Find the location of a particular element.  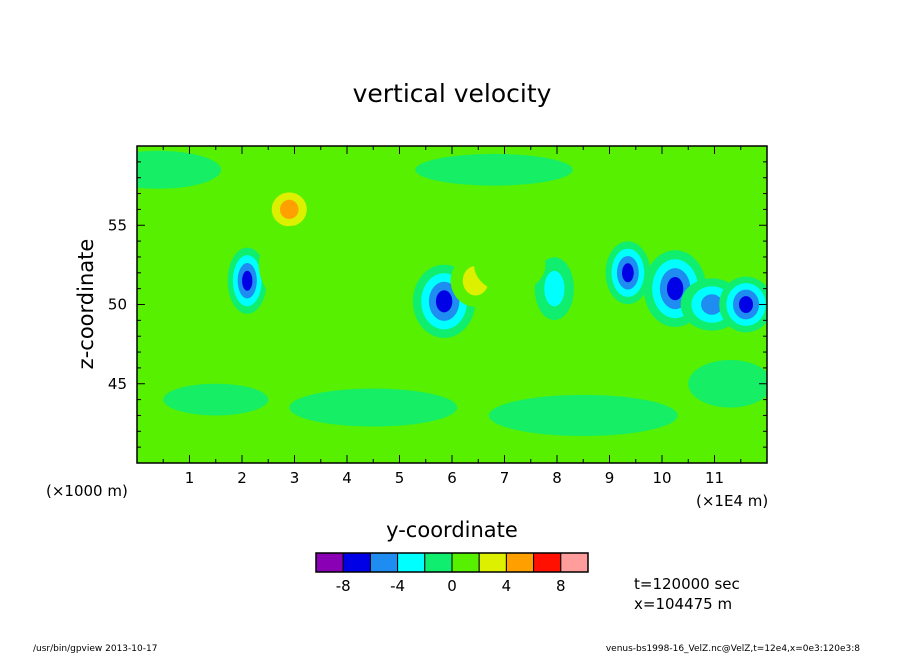

colorbar-ticks: -8 -4 0 4 8 is located at coordinates (451, 586).